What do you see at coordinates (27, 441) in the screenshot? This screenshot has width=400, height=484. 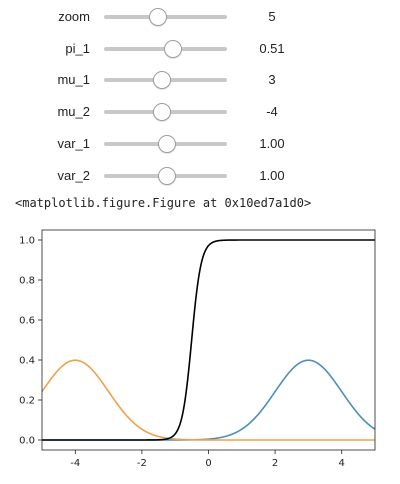 I see `y-tick-label: 0.0` at bounding box center [27, 441].